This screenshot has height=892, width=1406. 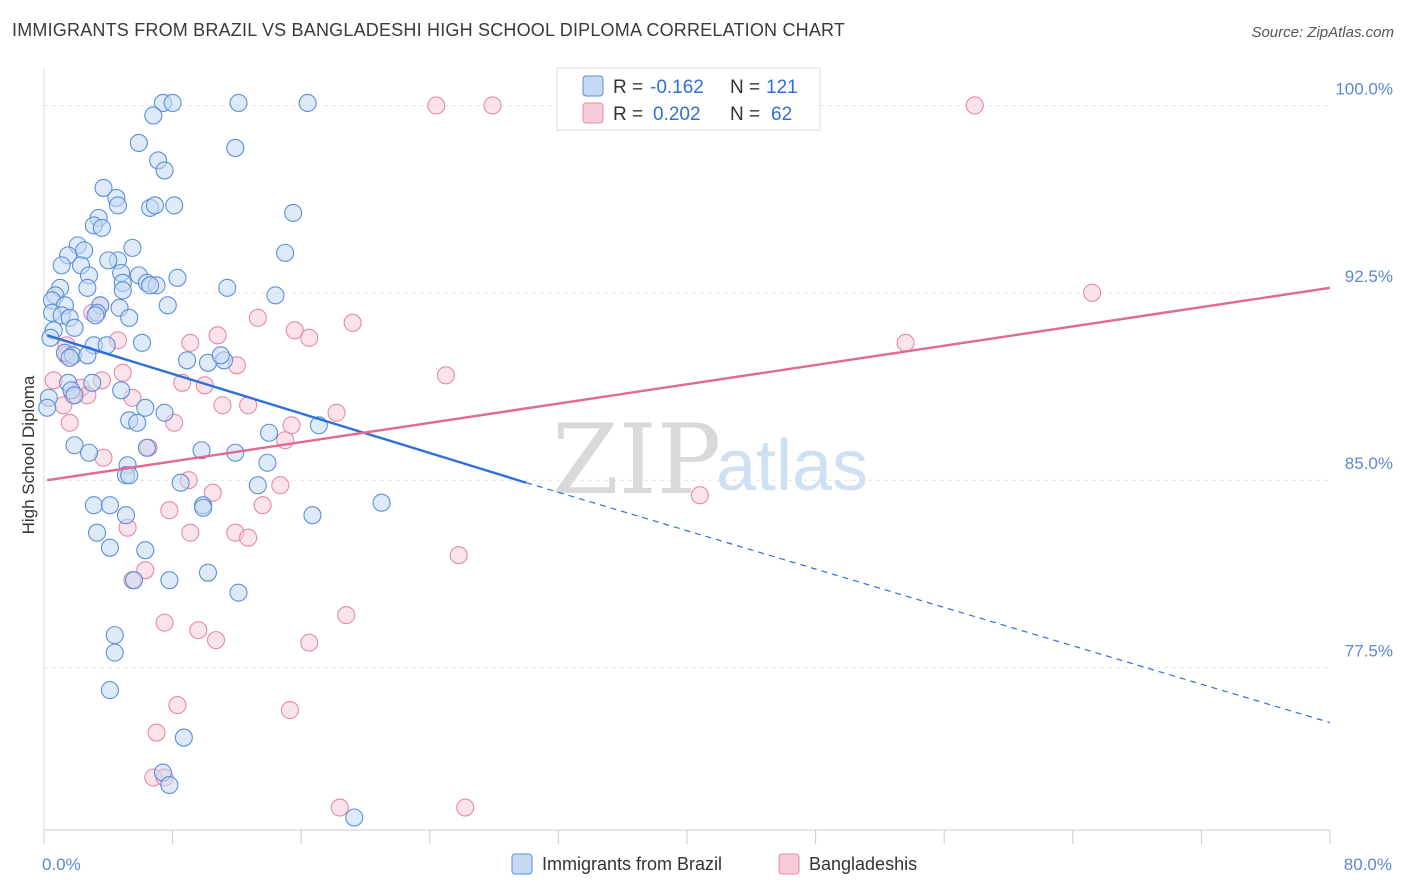 What do you see at coordinates (628, 114) in the screenshot?
I see `legend-r-label-bangla: R =` at bounding box center [628, 114].